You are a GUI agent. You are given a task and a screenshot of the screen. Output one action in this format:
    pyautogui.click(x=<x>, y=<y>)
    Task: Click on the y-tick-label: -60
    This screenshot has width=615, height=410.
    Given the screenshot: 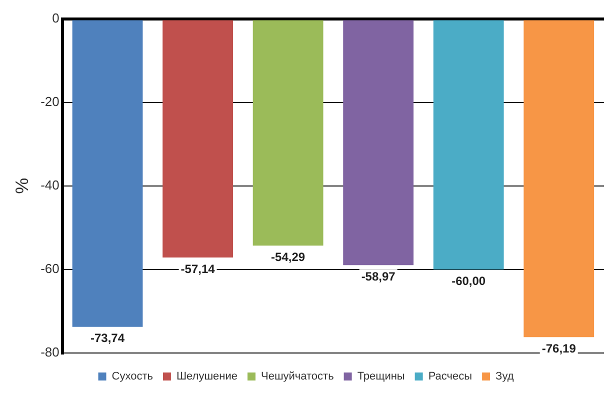 What is the action you would take?
    pyautogui.click(x=50, y=268)
    